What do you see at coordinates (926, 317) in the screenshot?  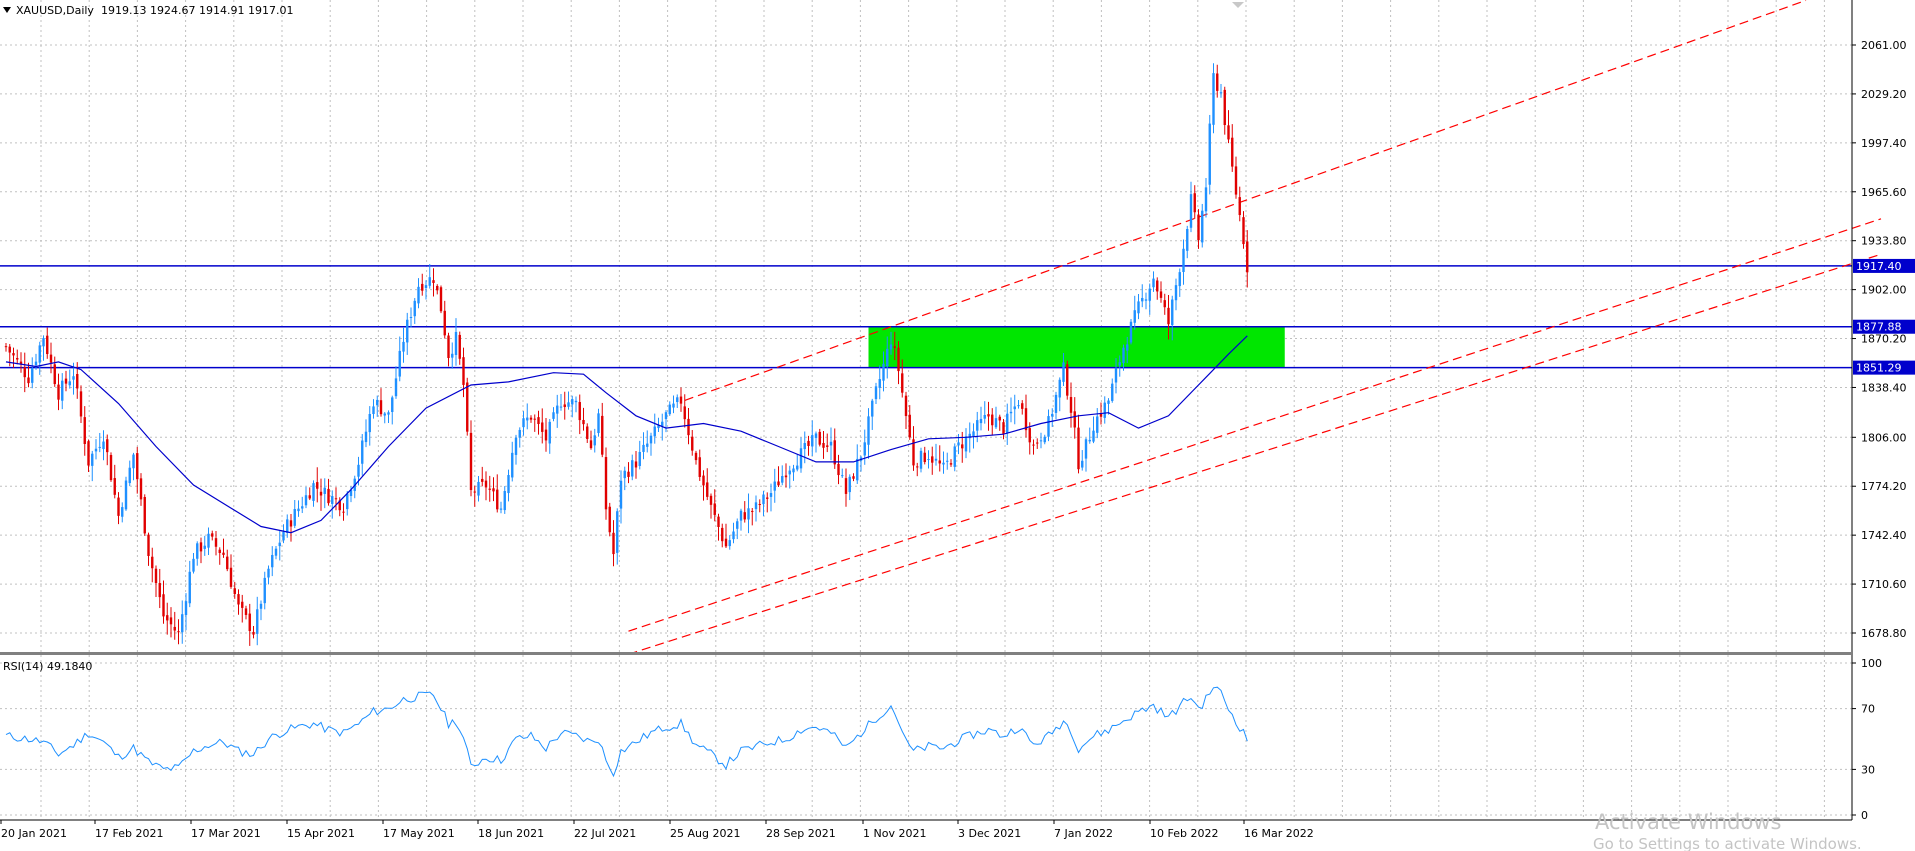 I see `horizontal-levels` at bounding box center [926, 317].